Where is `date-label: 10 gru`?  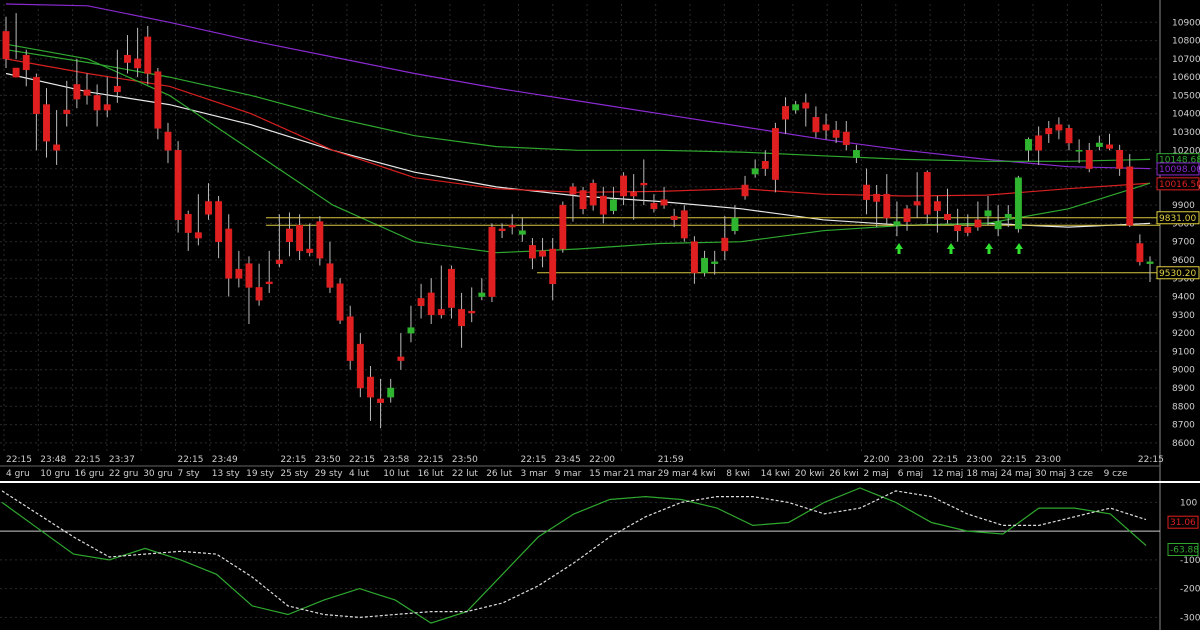 date-label: 10 gru is located at coordinates (54, 474).